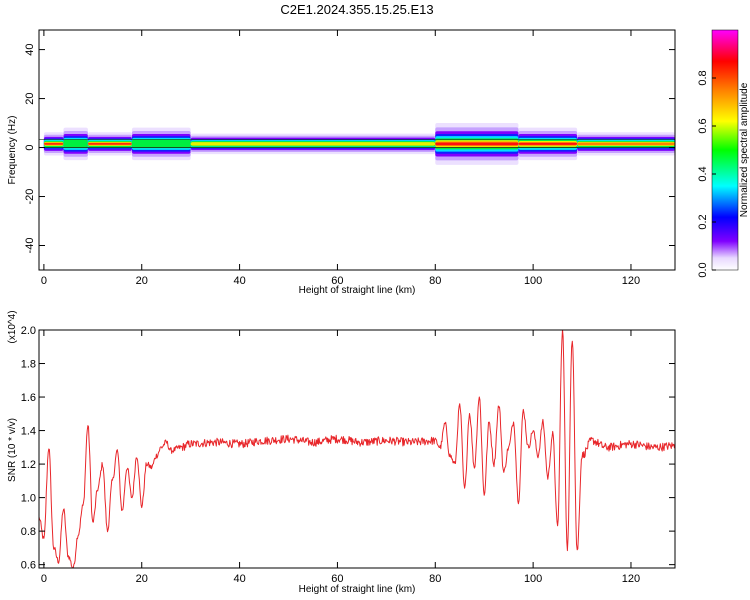 The width and height of the screenshot is (750, 600). What do you see at coordinates (12, 150) in the screenshot?
I see `spectrogram-y-label: Frequency (Hz)` at bounding box center [12, 150].